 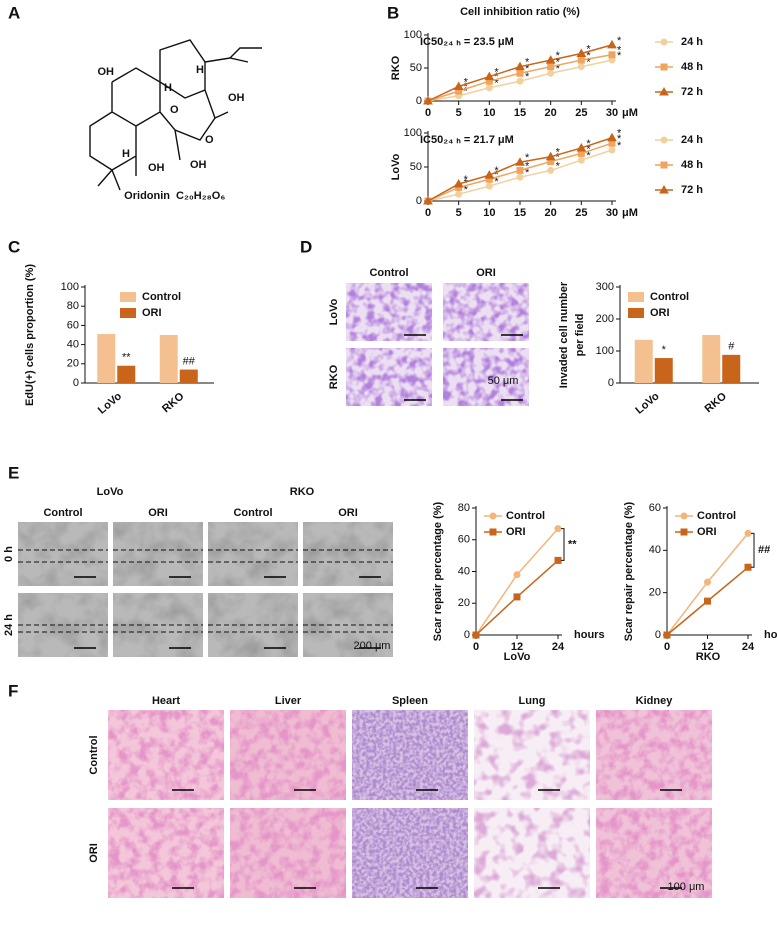 I want to click on x-axis-label: μM, so click(x=630, y=113).